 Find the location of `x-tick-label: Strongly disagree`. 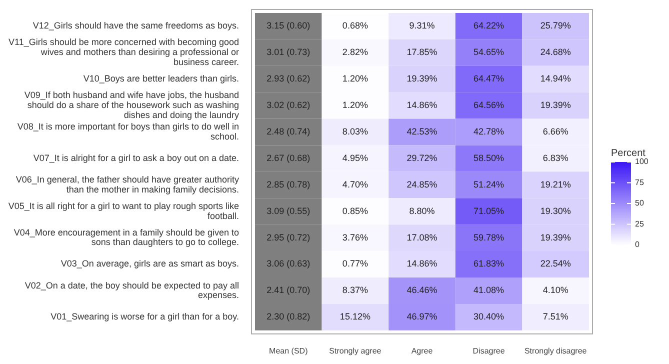

x-tick-label: Strongly disagree is located at coordinates (556, 351).